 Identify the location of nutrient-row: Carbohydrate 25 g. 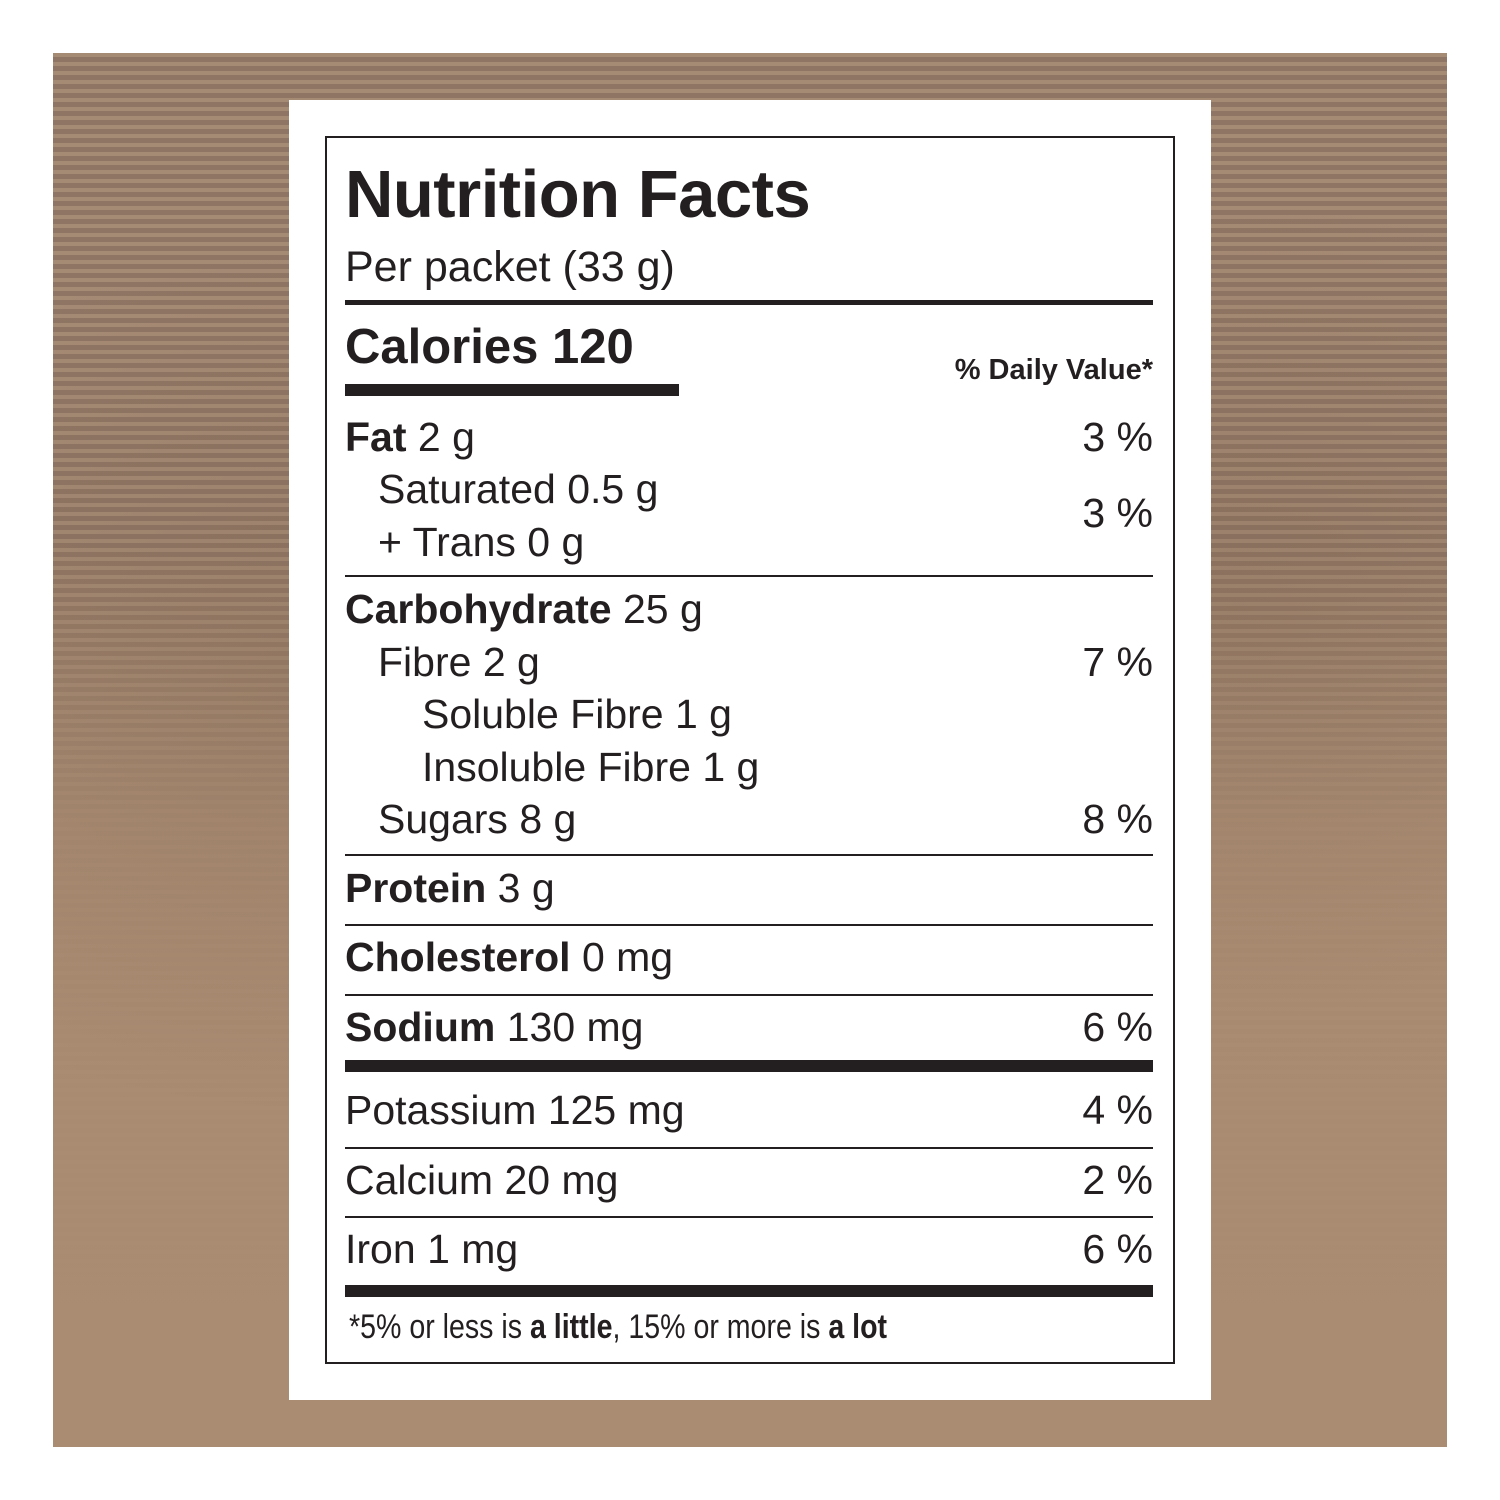
(524, 609).